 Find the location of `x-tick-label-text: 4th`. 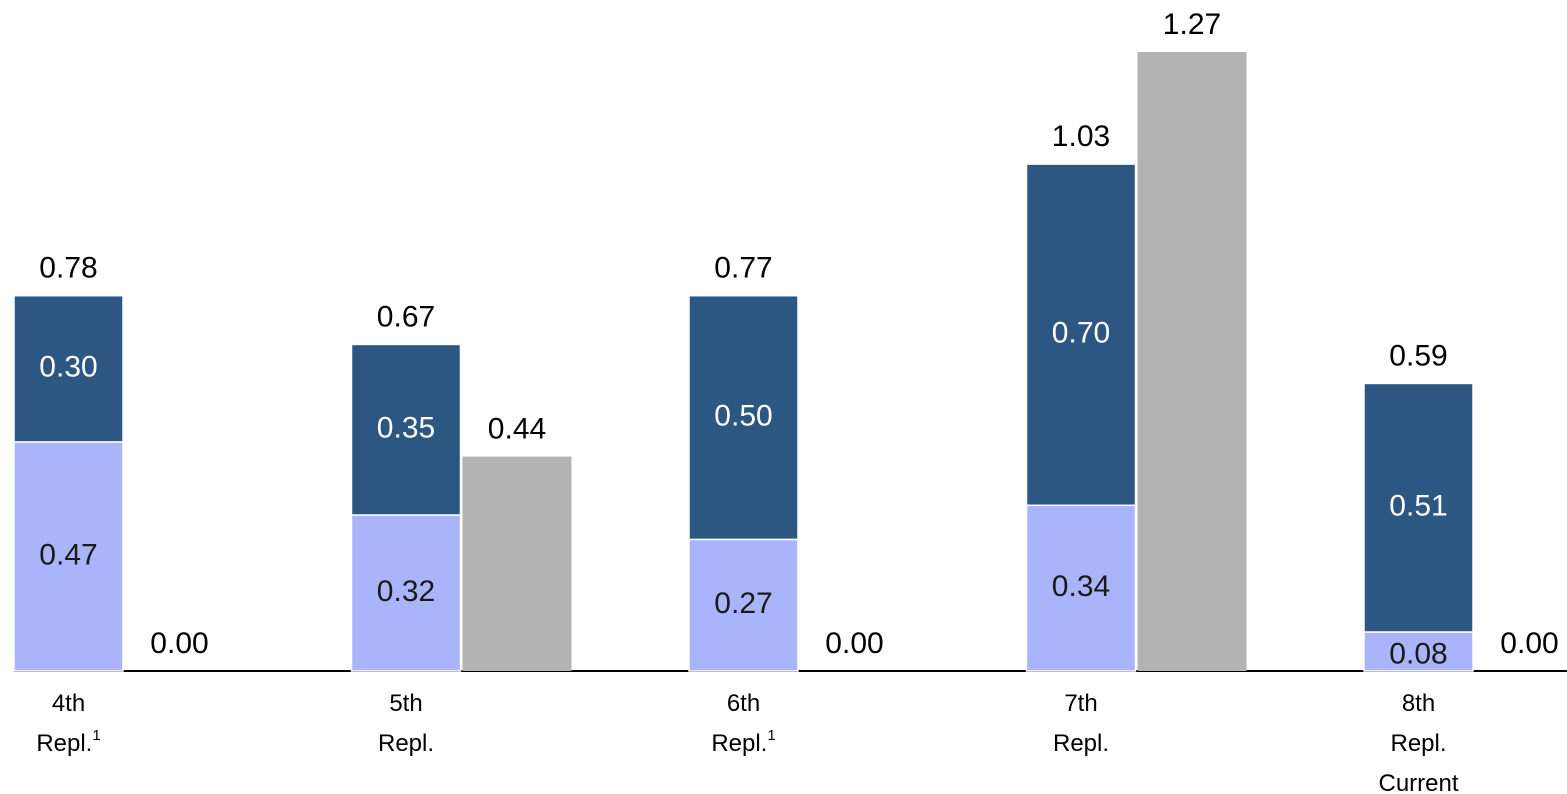

x-tick-label-text: 4th is located at coordinates (68, 703).